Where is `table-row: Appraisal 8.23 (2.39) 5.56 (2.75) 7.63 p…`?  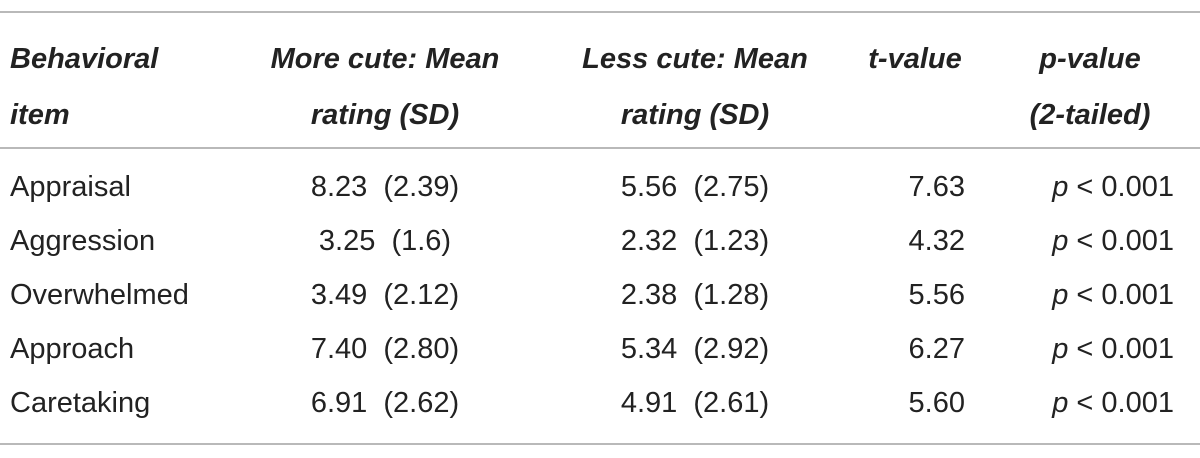
table-row: Appraisal 8.23 (2.39) 5.56 (2.75) 7.63 p… is located at coordinates (600, 187).